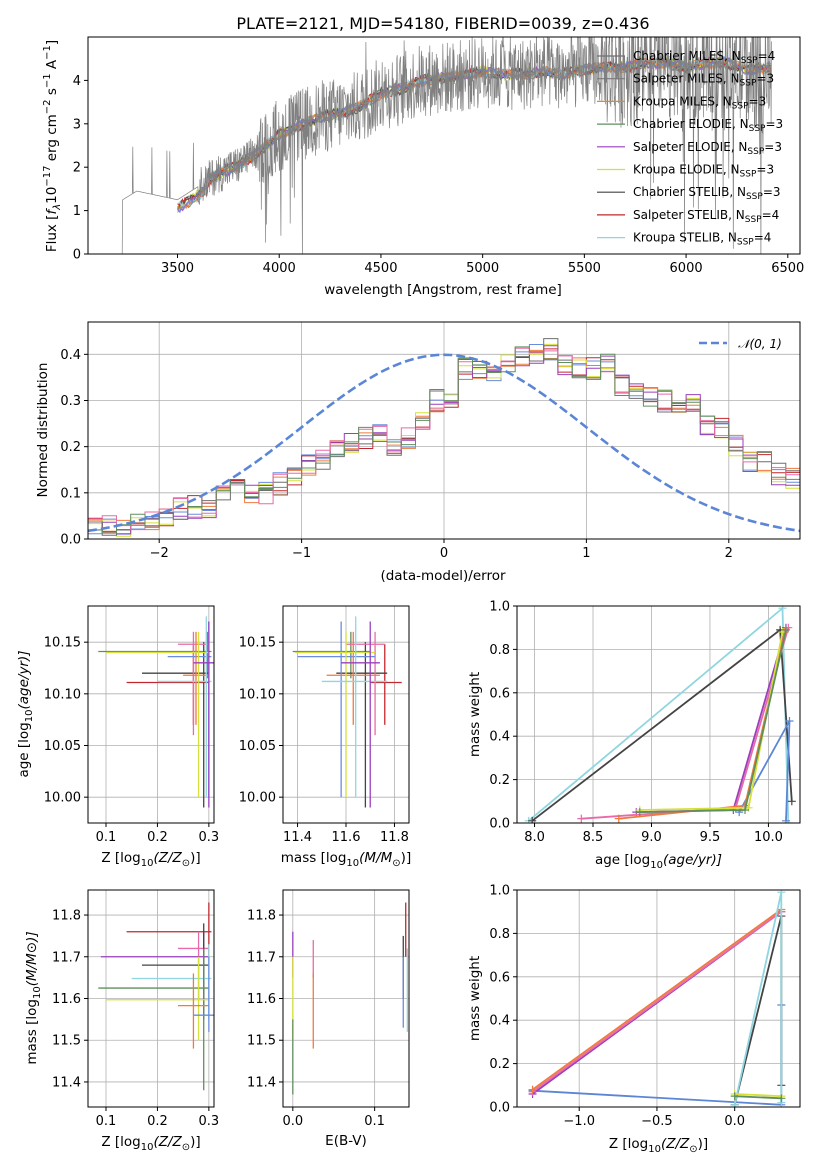  Describe the element at coordinates (656, 1001) in the screenshot. I see `weight-series-line` at that location.